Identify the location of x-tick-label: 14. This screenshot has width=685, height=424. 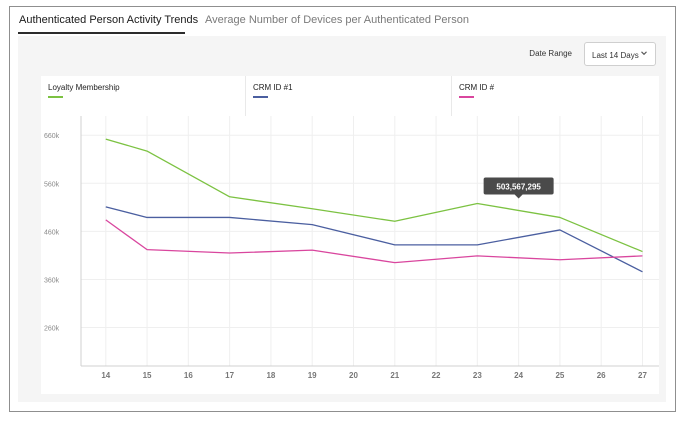
(105, 375).